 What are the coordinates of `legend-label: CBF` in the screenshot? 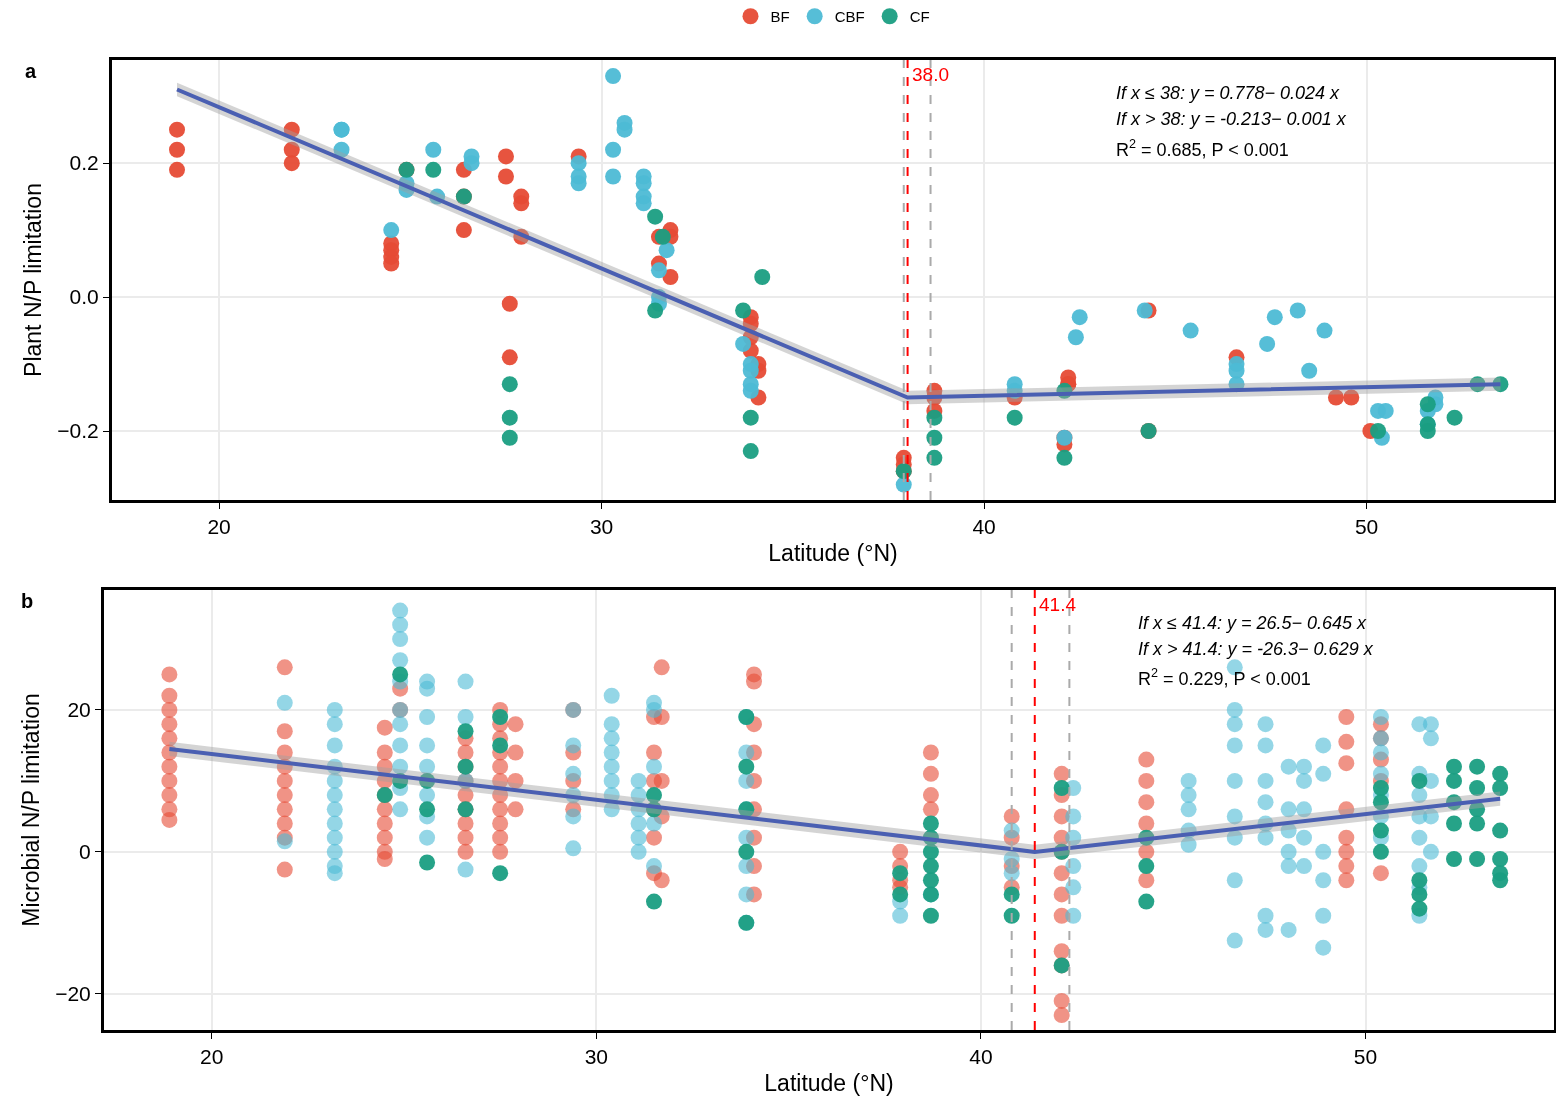 It's located at (849, 17).